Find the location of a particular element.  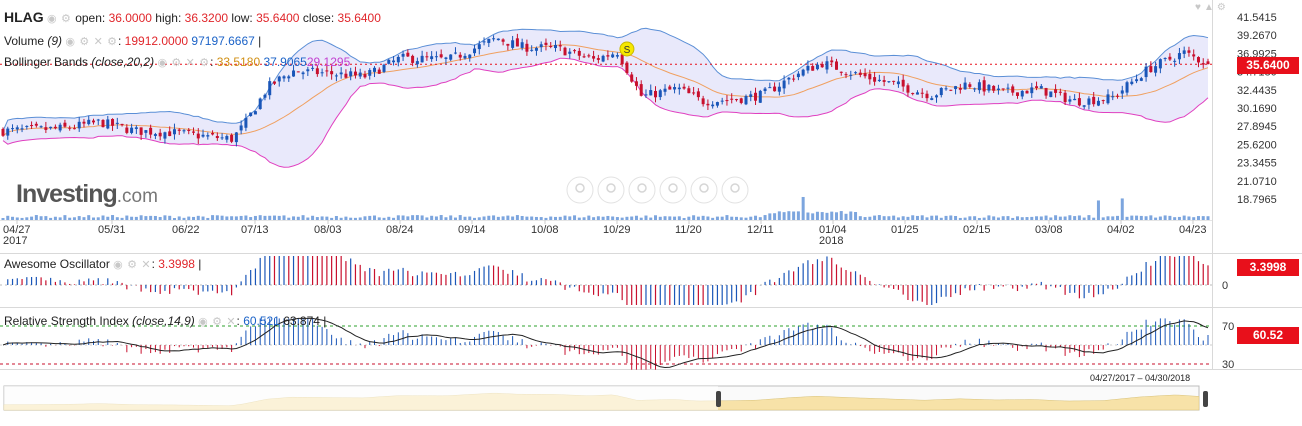

ao-legend: Awesome Oscillator ◉ ⚙ ✕: 3.3998 | is located at coordinates (103, 264).